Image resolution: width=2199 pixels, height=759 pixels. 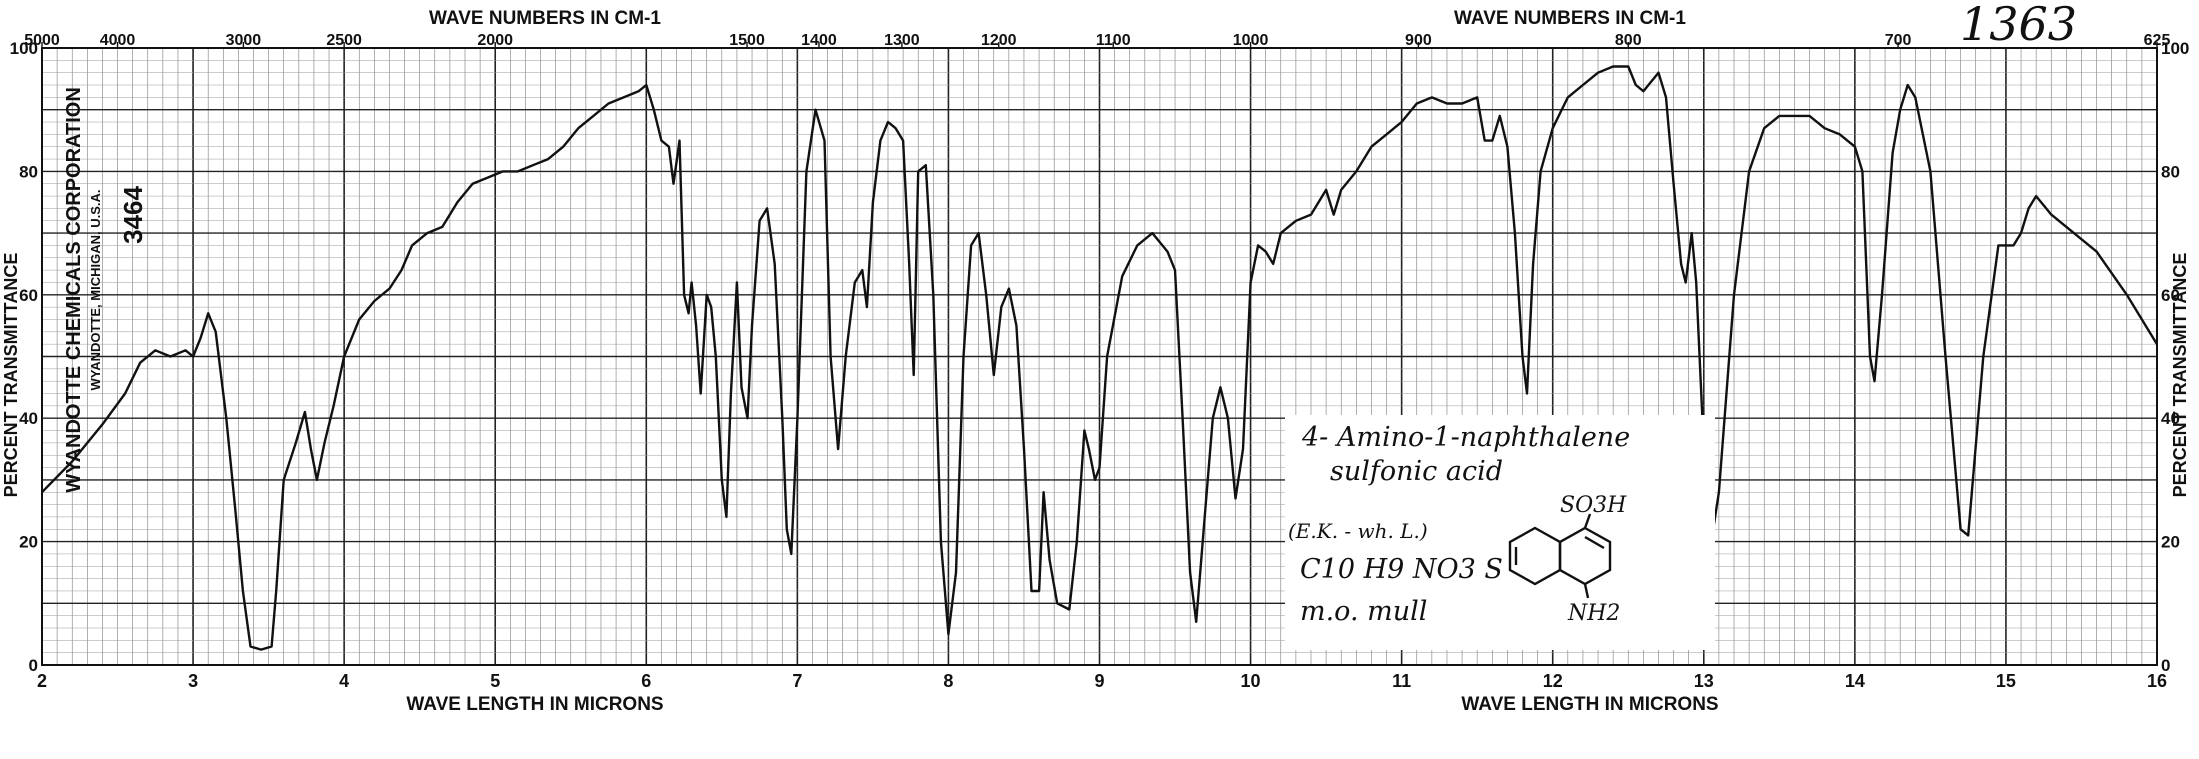 What do you see at coordinates (1099, 681) in the screenshot?
I see `x-tick-label: 9` at bounding box center [1099, 681].